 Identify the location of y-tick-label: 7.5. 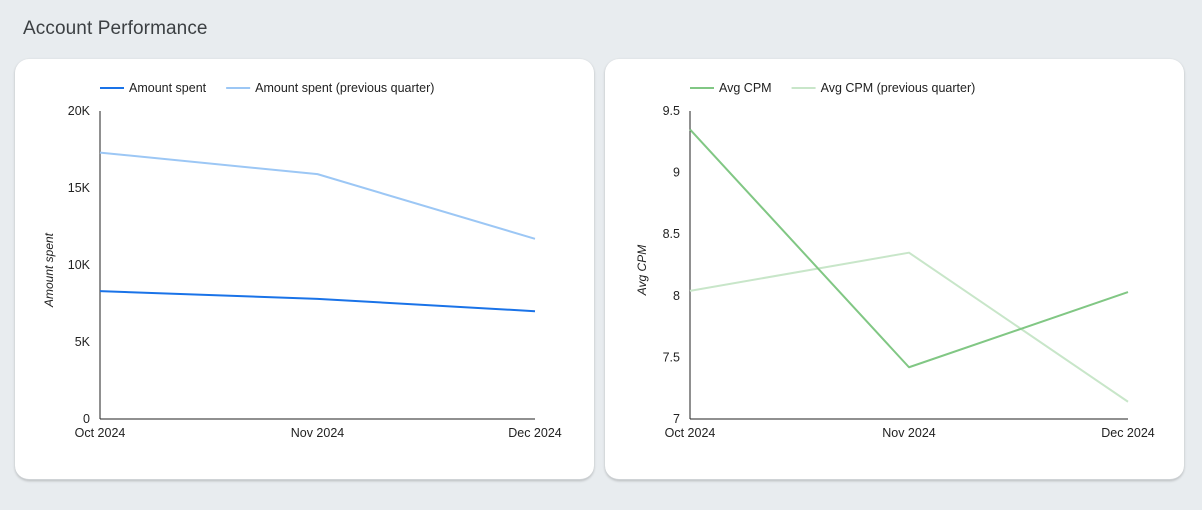
(671, 357).